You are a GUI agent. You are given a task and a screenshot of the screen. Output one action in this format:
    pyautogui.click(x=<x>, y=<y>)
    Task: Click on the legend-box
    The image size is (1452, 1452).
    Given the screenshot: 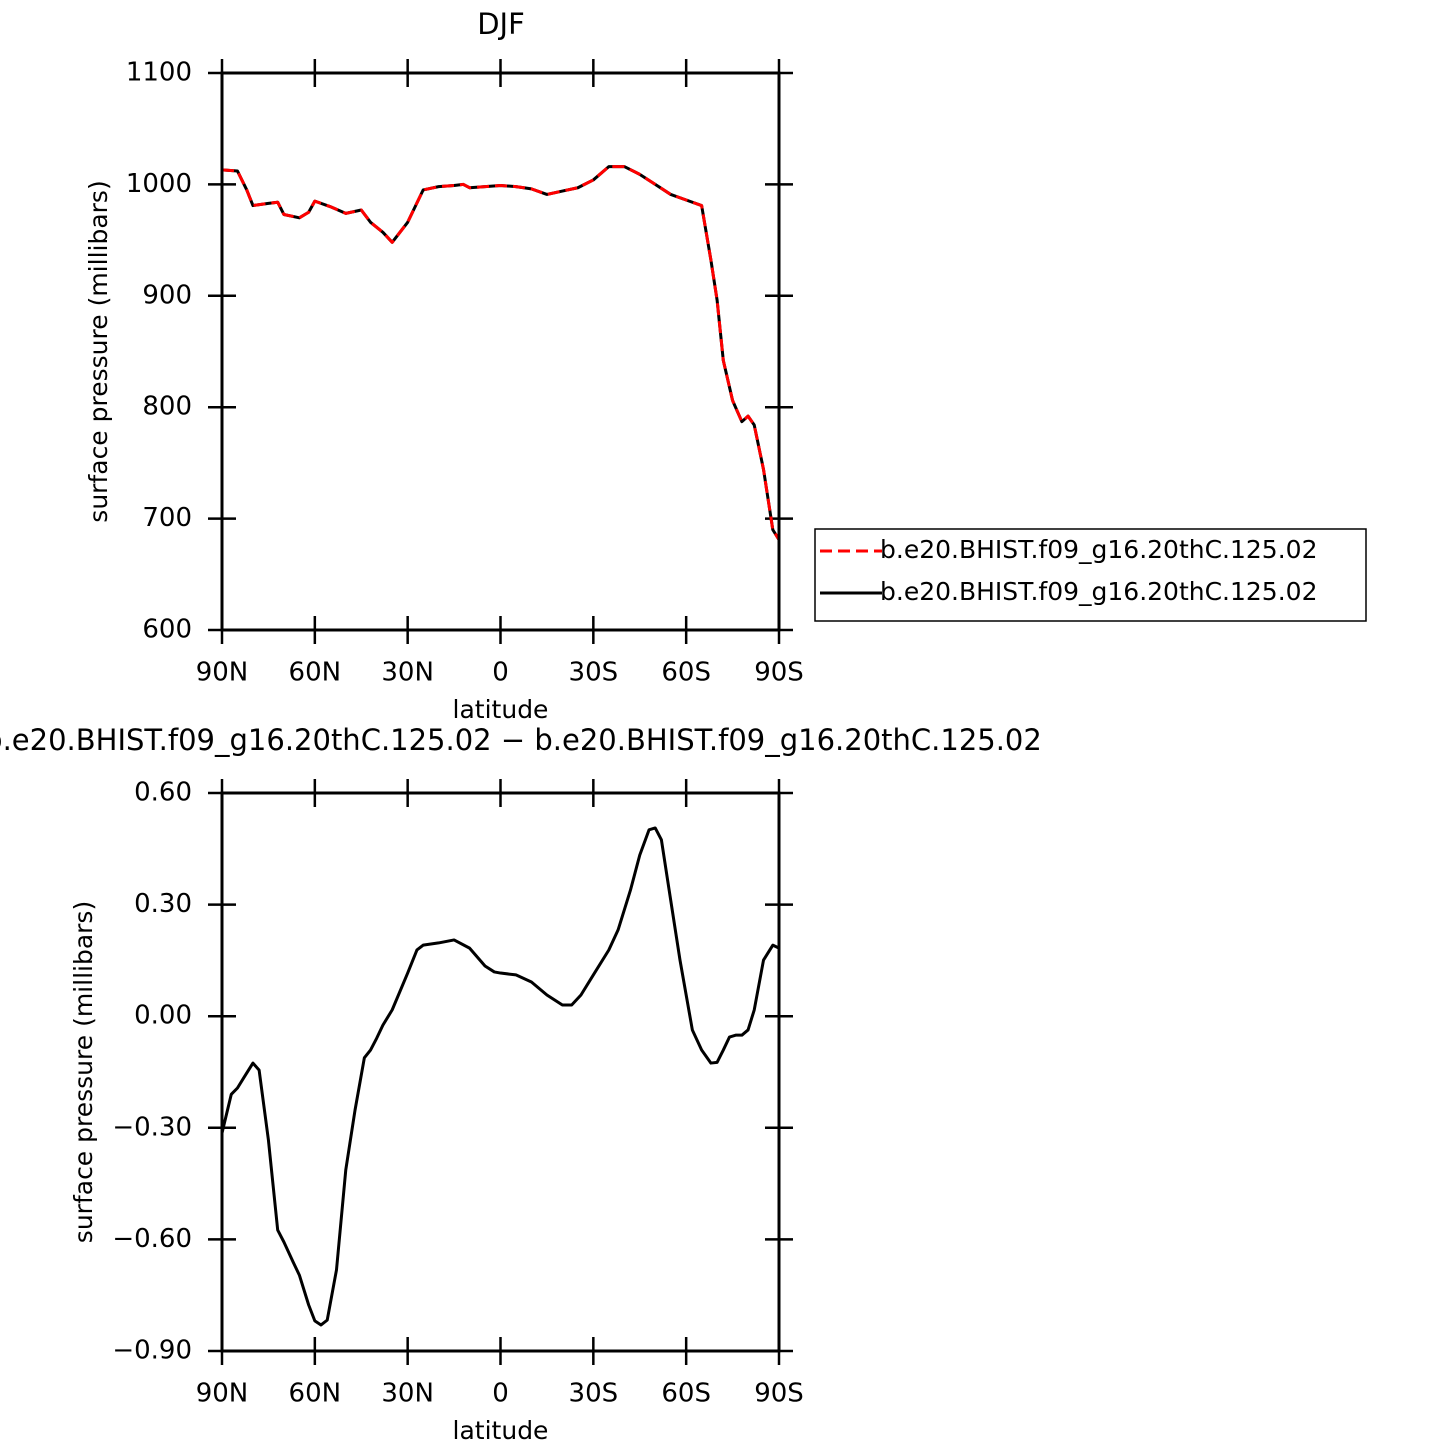 What is the action you would take?
    pyautogui.click(x=1090, y=575)
    